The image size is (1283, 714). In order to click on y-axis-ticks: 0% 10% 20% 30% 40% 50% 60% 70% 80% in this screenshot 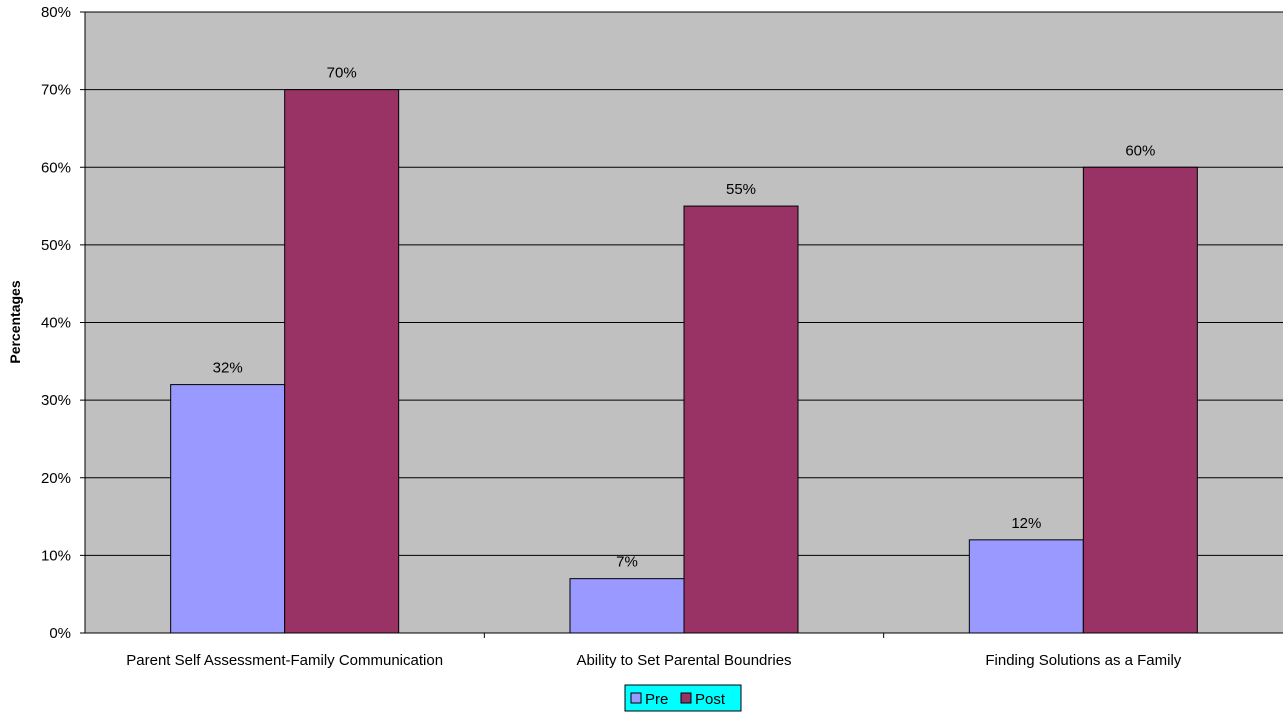, I will do `click(63, 323)`.